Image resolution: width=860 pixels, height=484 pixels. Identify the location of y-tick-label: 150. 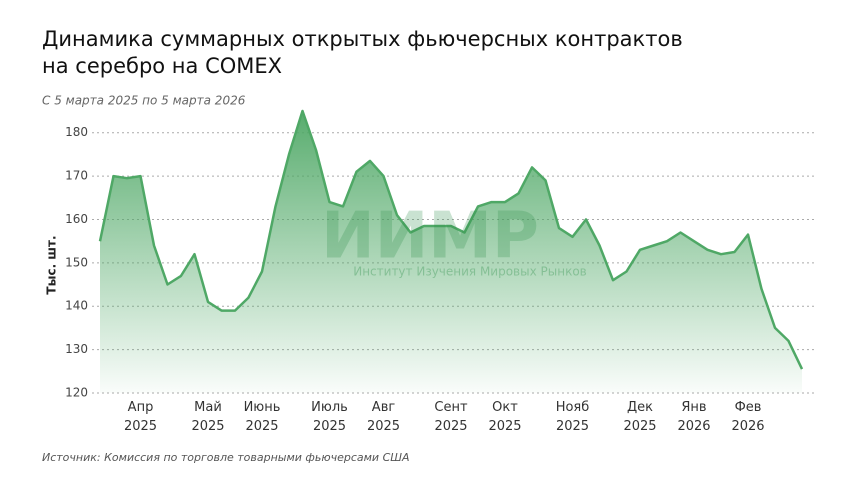
(76, 262).